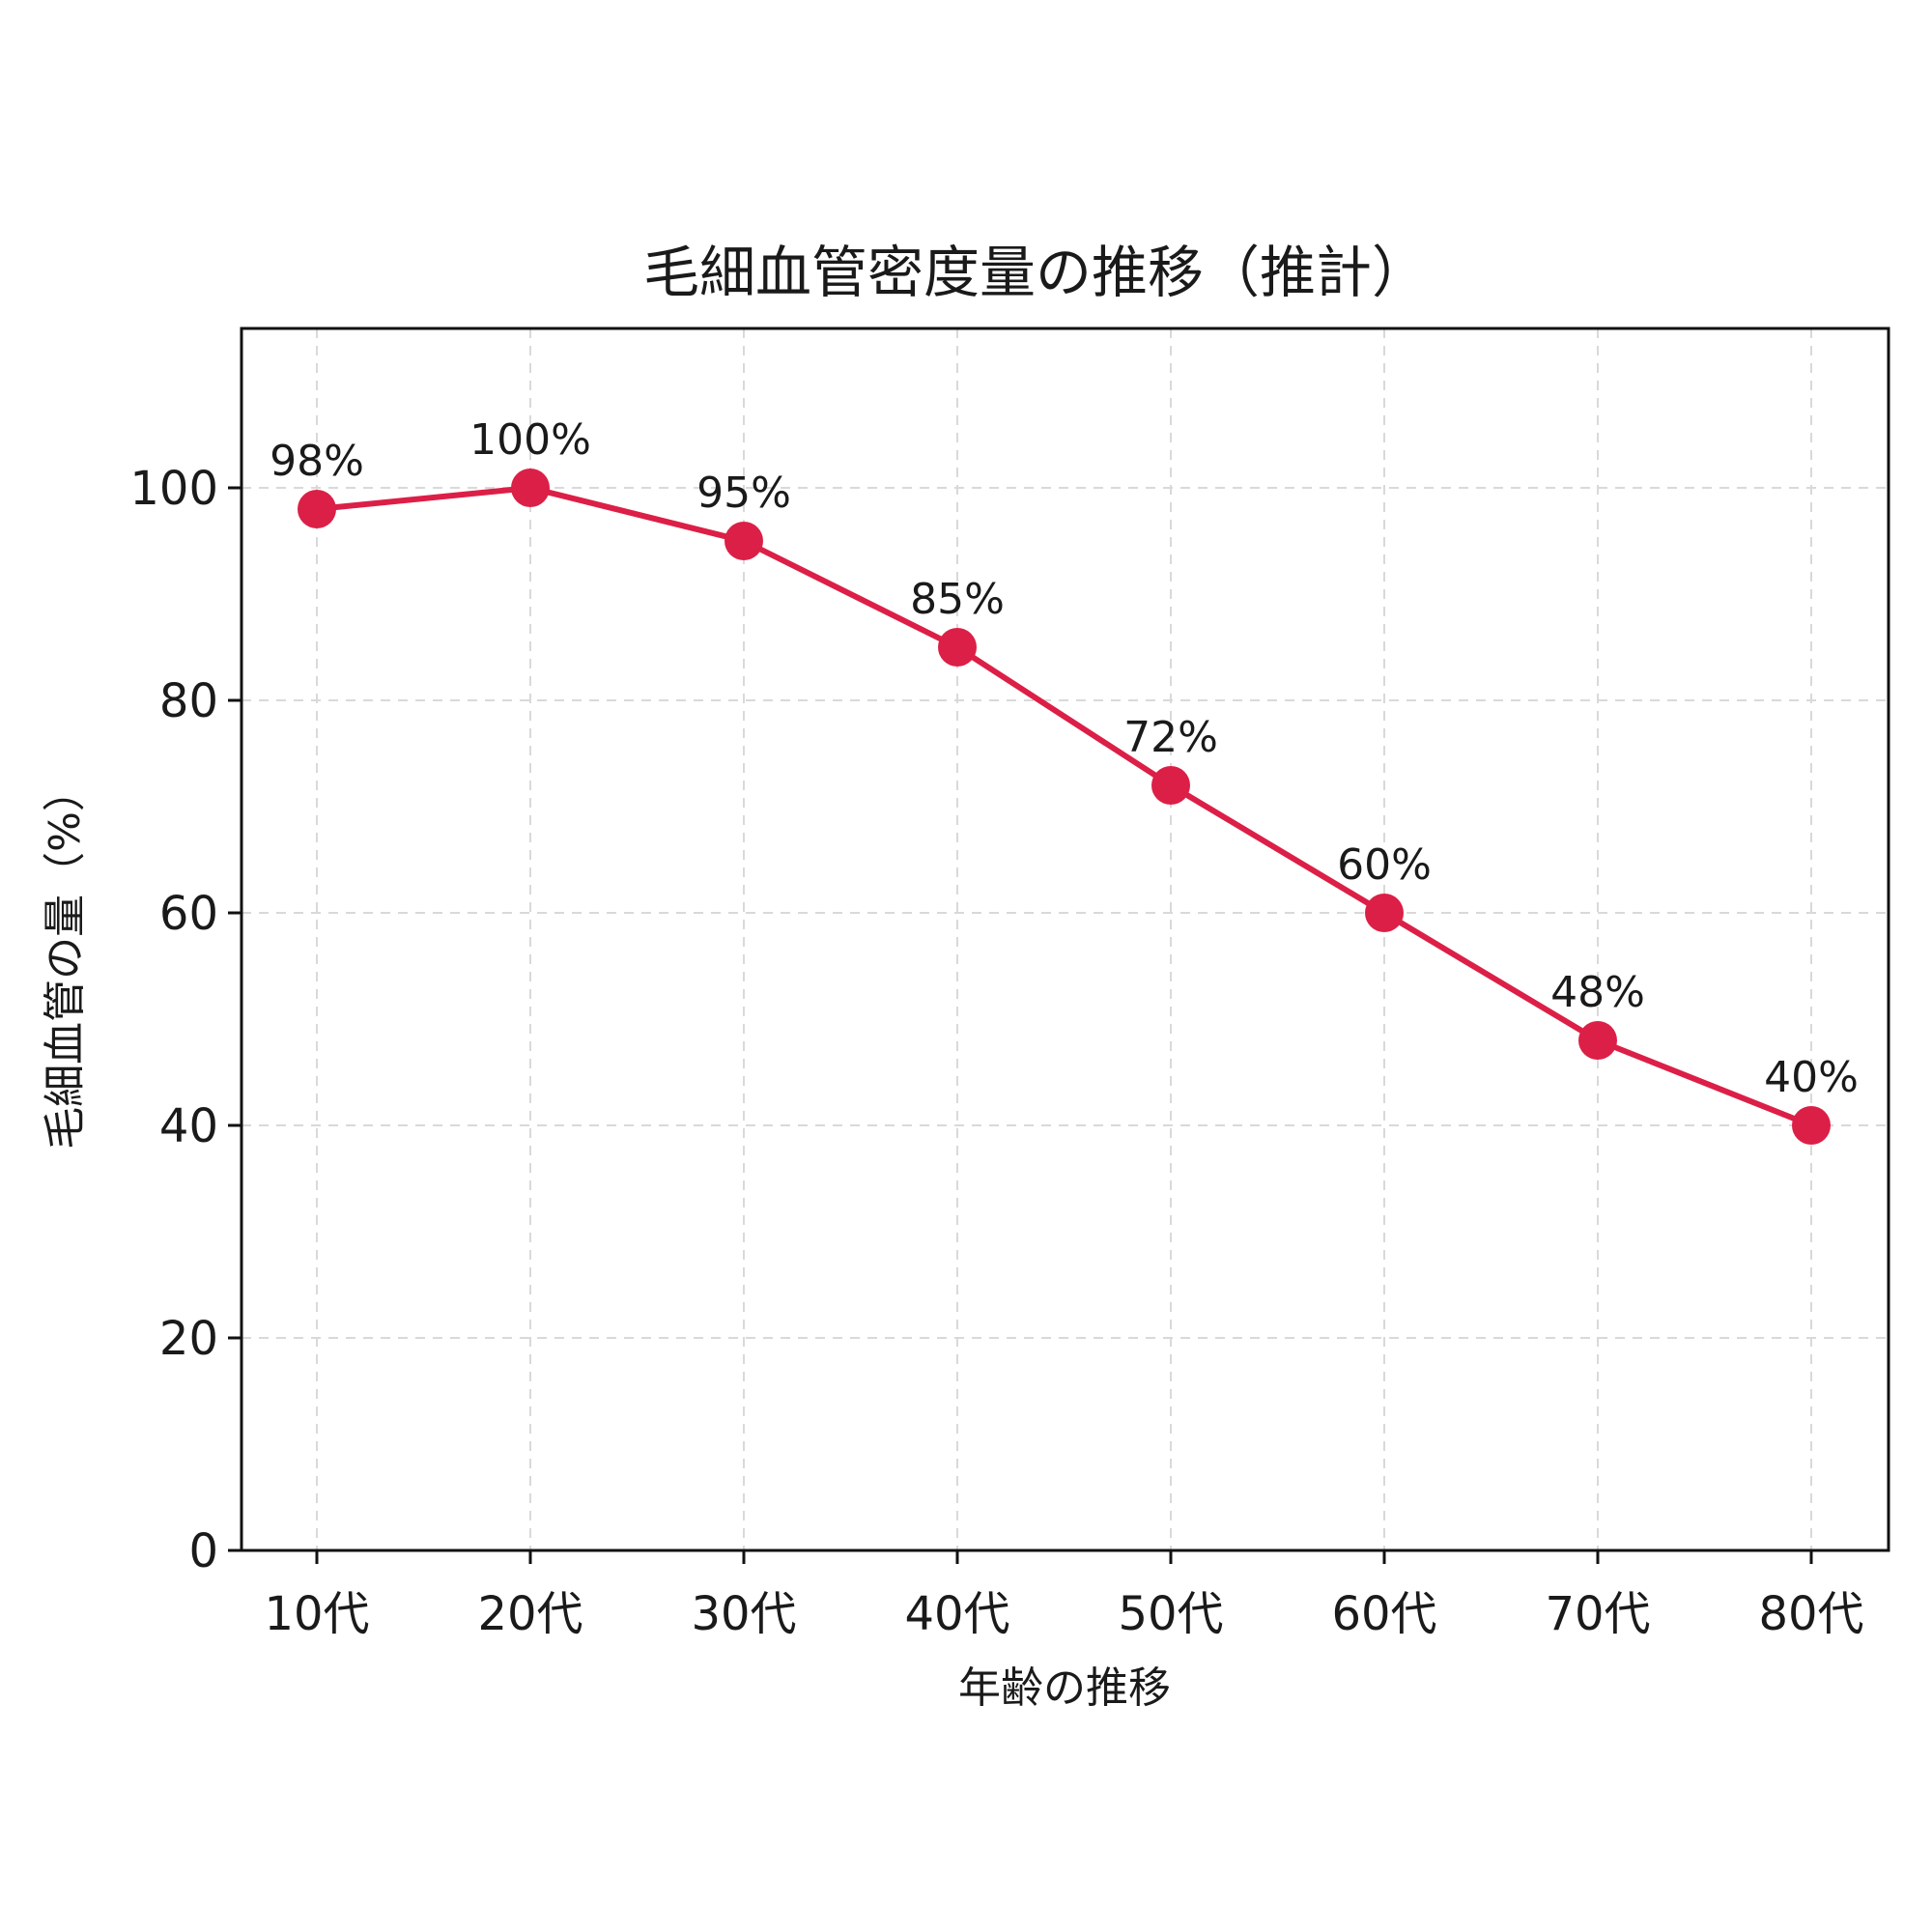 The height and width of the screenshot is (1932, 1932). Describe the element at coordinates (1811, 1077) in the screenshot. I see `data-label: 40%` at that location.